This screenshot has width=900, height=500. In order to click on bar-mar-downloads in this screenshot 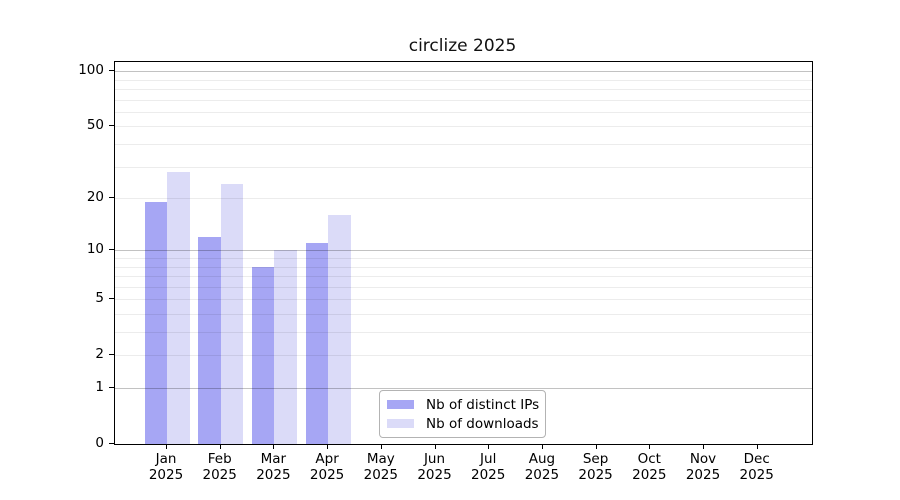, I will do `click(285, 347)`.